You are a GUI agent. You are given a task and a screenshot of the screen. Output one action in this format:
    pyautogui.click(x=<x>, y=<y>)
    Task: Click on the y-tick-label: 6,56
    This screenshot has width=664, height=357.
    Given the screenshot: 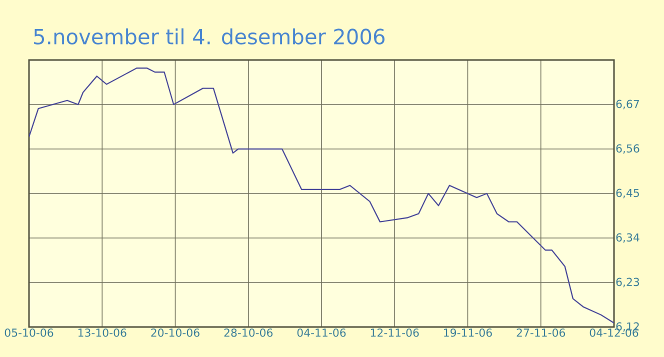 What is the action you would take?
    pyautogui.click(x=628, y=149)
    